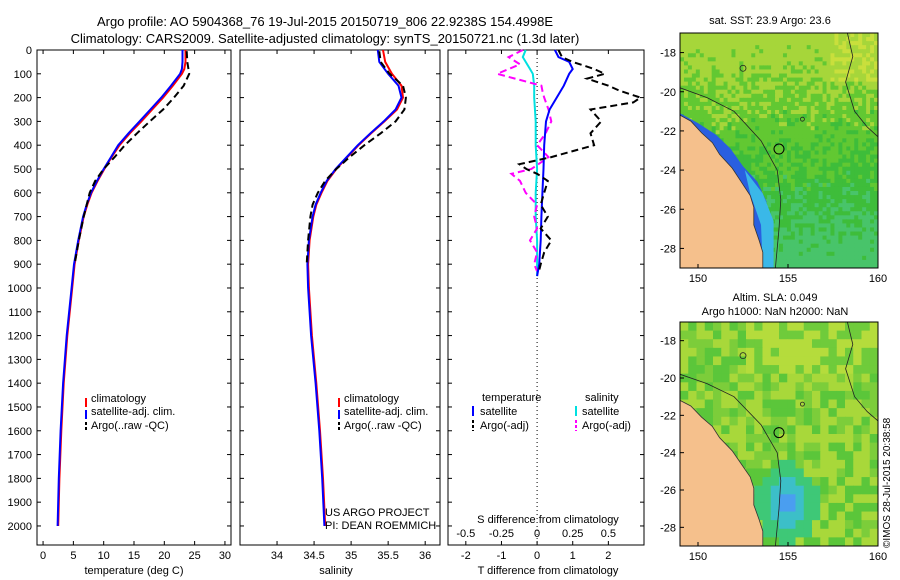  Describe the element at coordinates (775, 298) in the screenshot. I see `sla-map-title-line-1: Altim. SLA: 0.049` at that location.